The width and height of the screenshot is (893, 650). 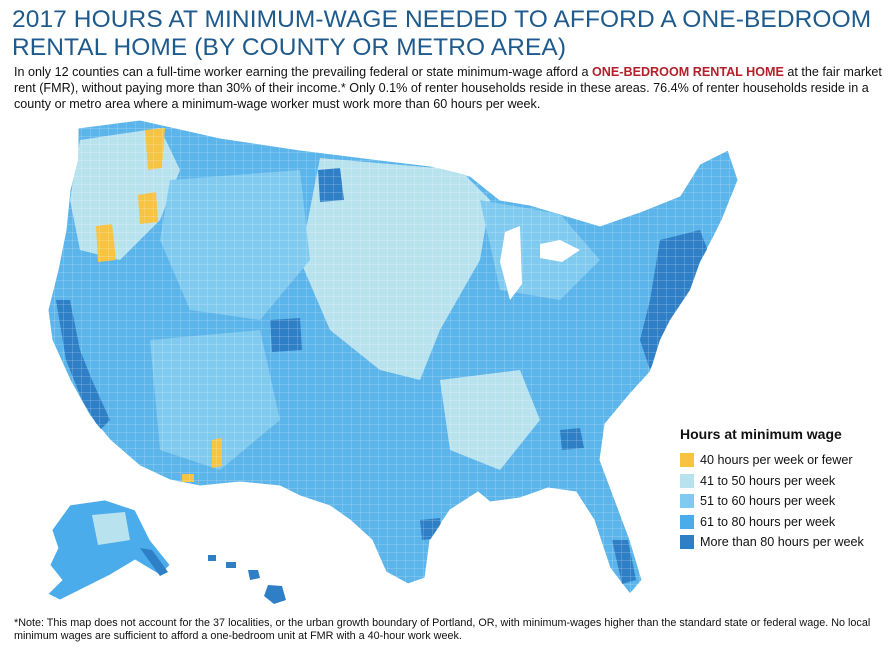 I want to click on legend-item: 40 hours per week or fewer, so click(x=785, y=460).